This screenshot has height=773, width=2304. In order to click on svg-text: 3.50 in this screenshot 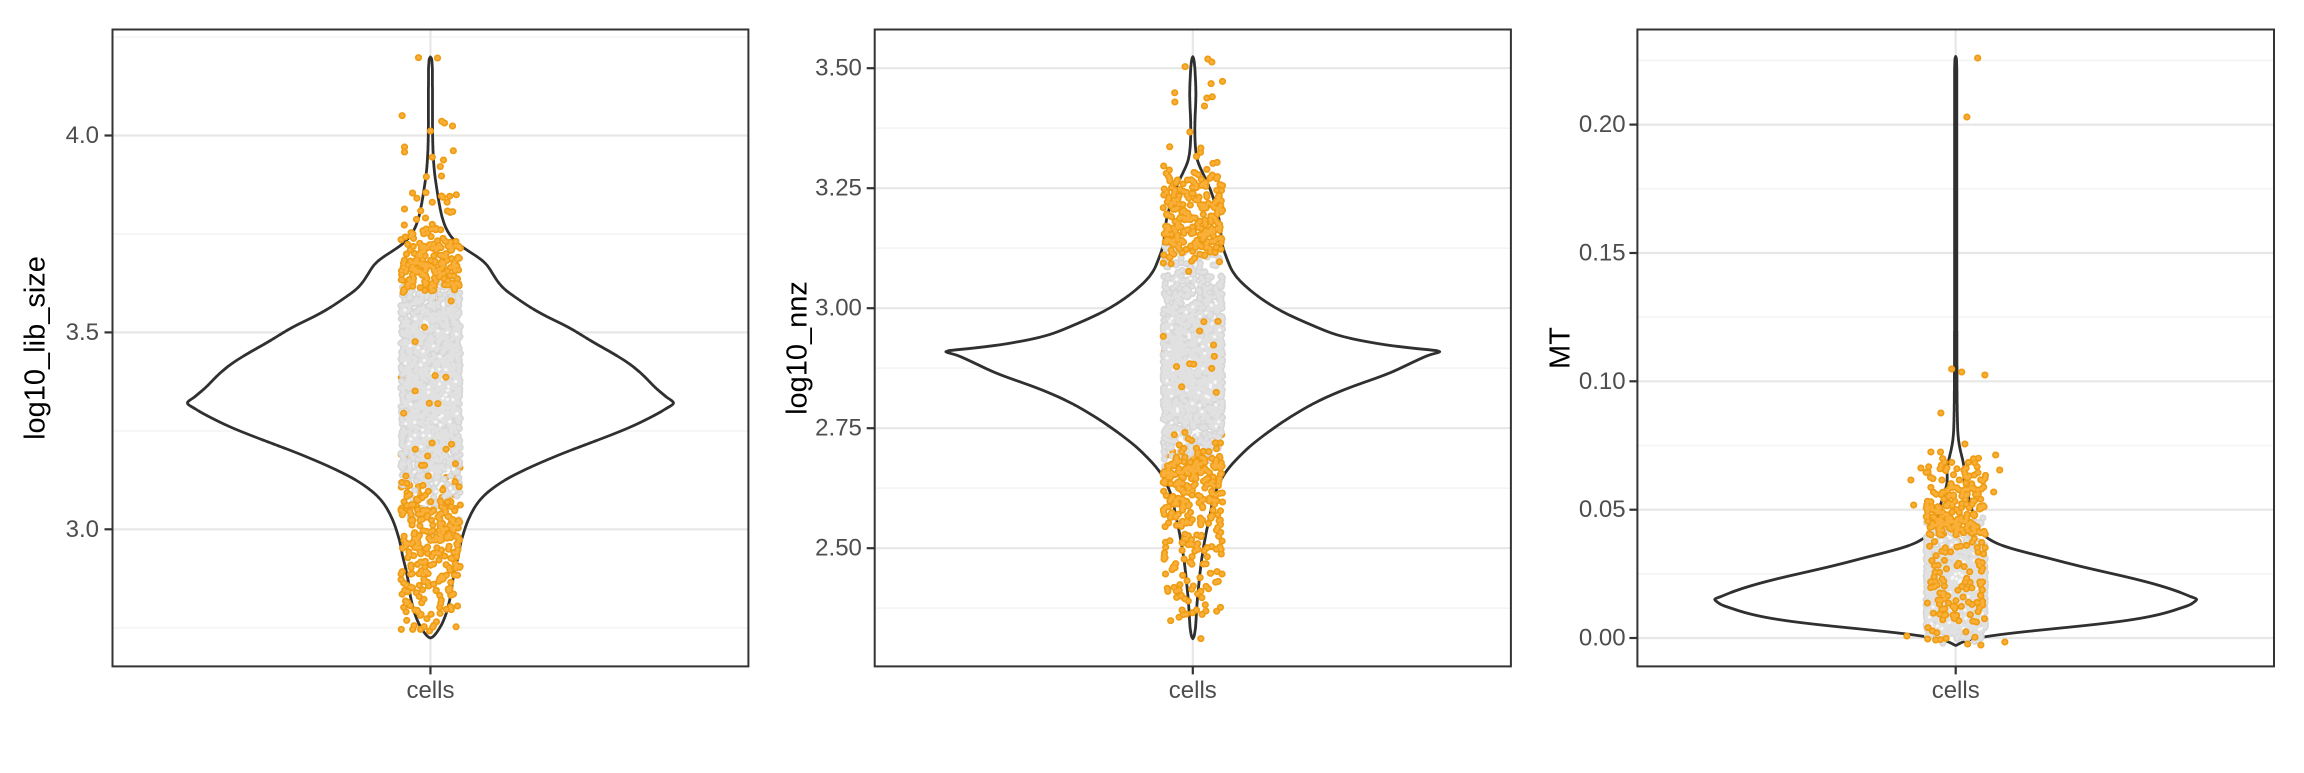, I will do `click(838, 68)`.